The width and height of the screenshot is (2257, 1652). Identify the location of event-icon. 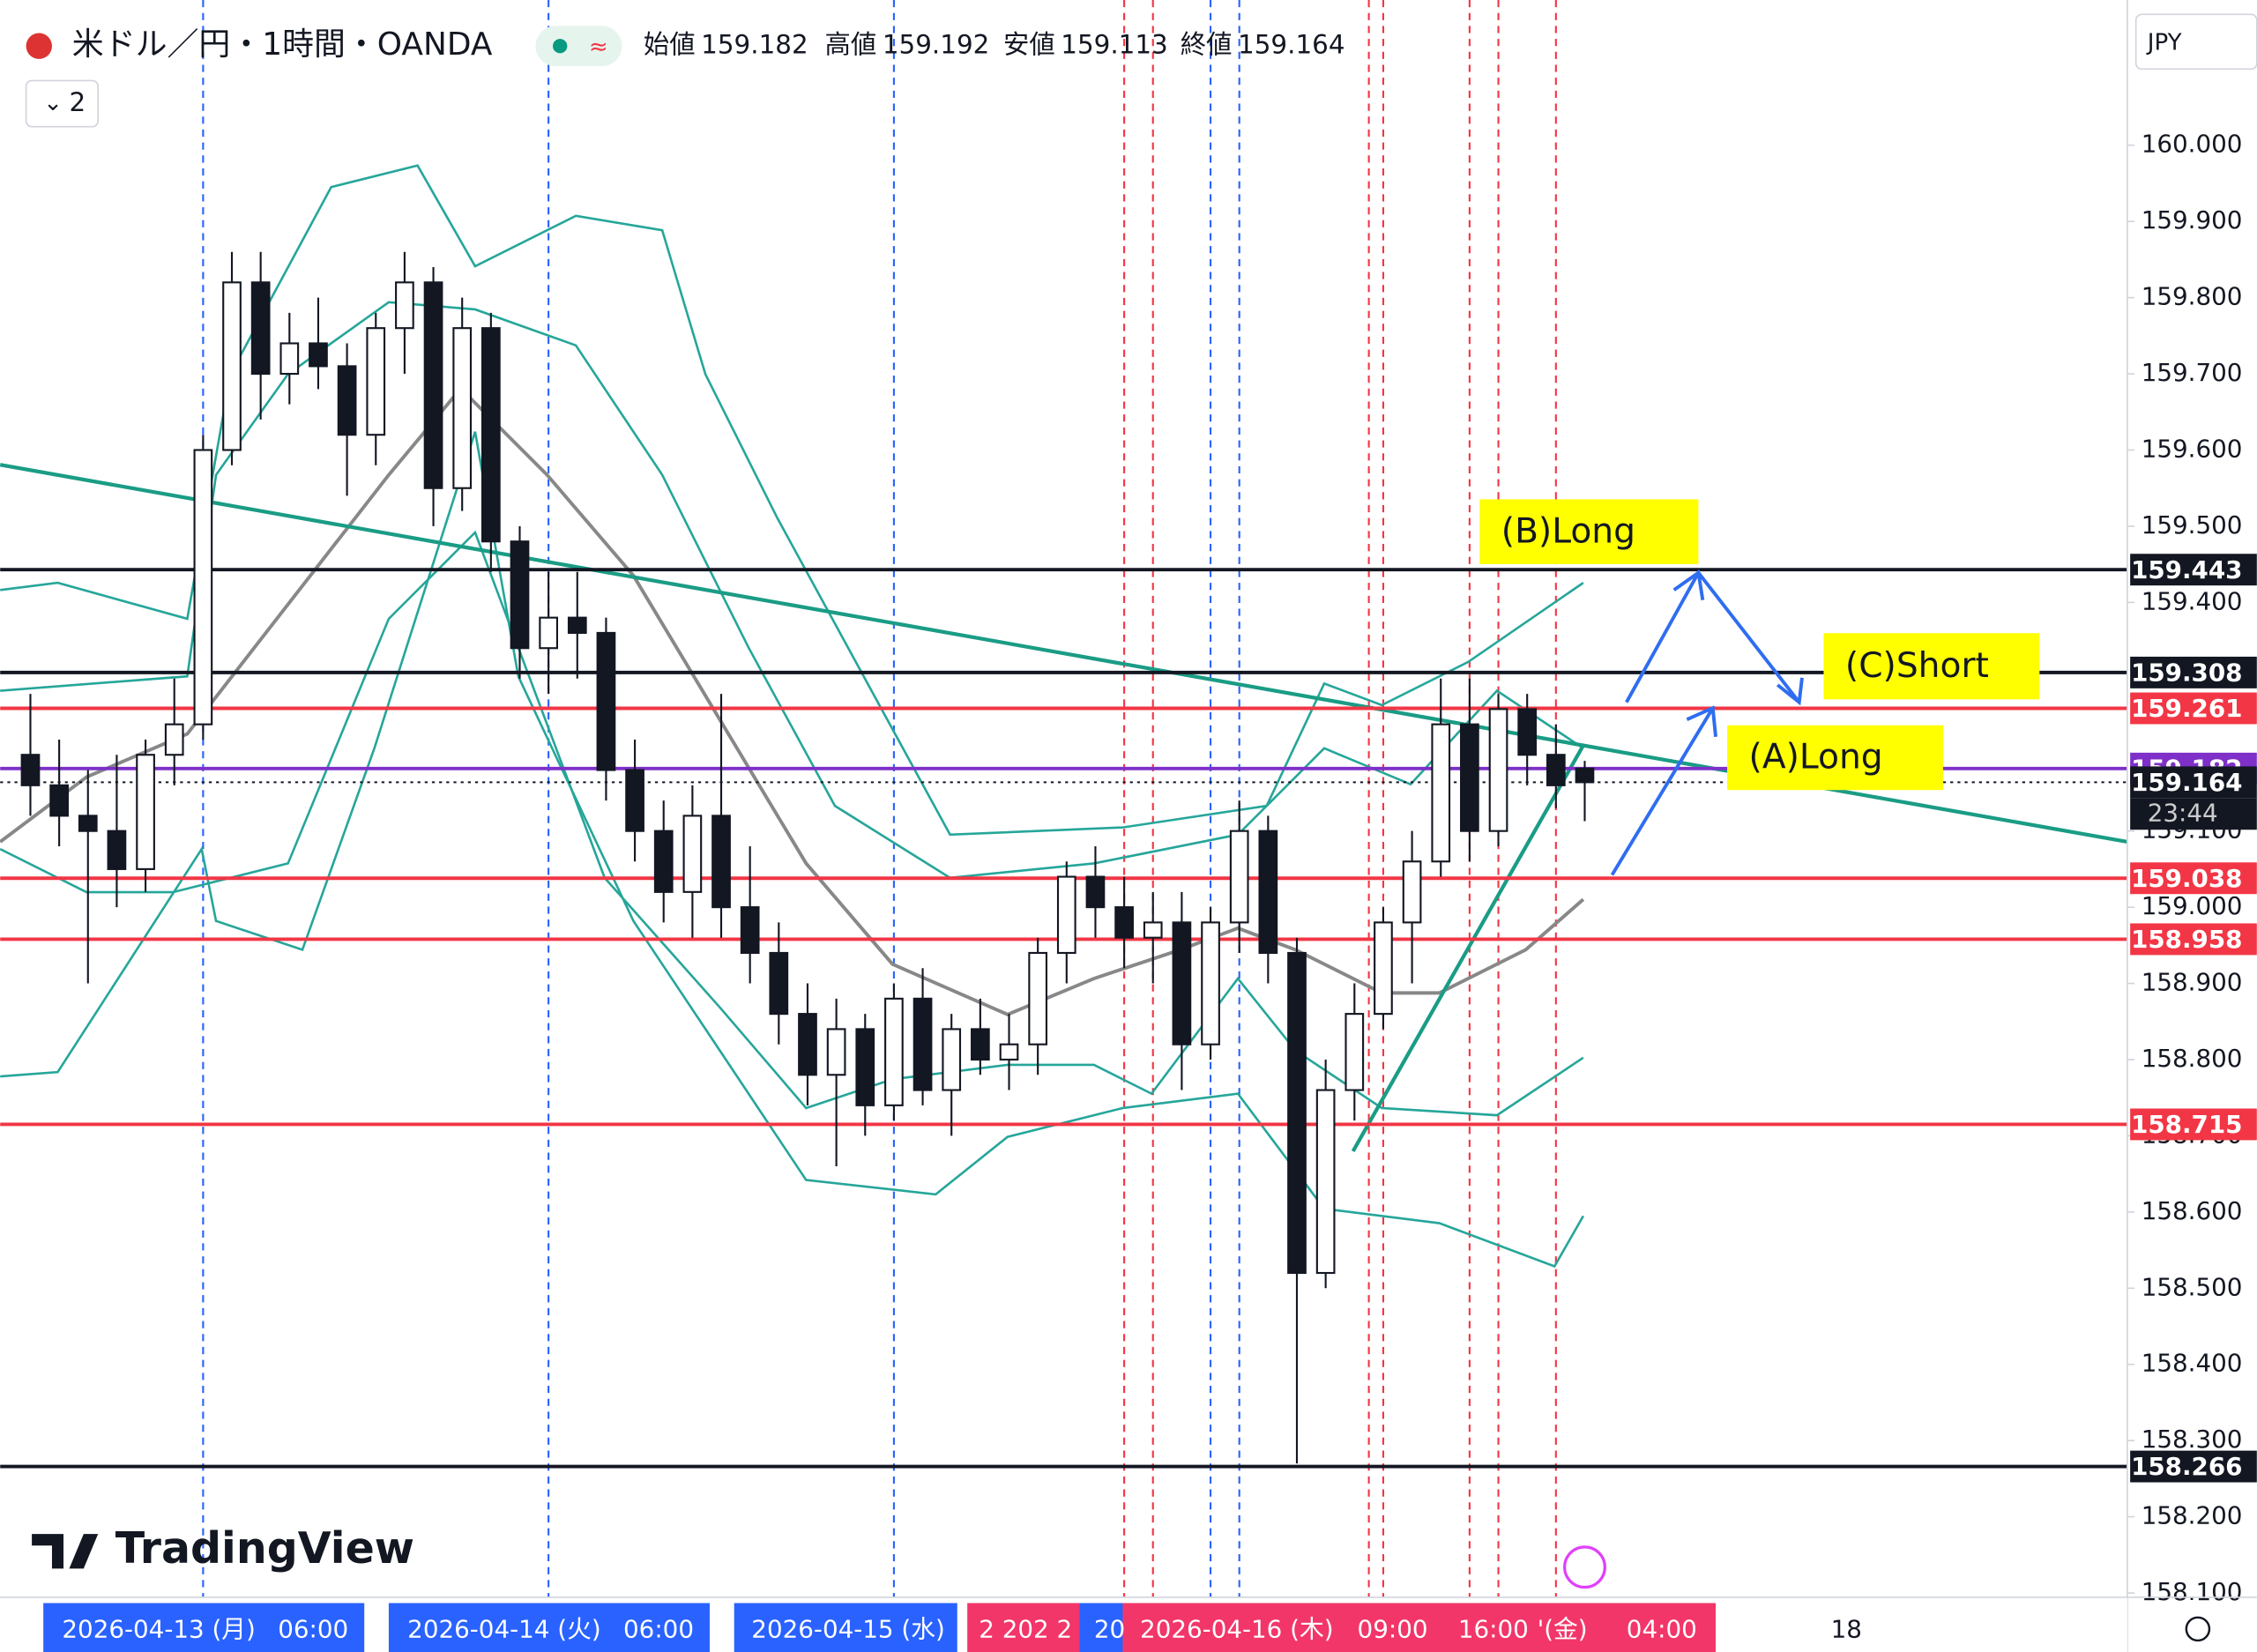
(1584, 1567).